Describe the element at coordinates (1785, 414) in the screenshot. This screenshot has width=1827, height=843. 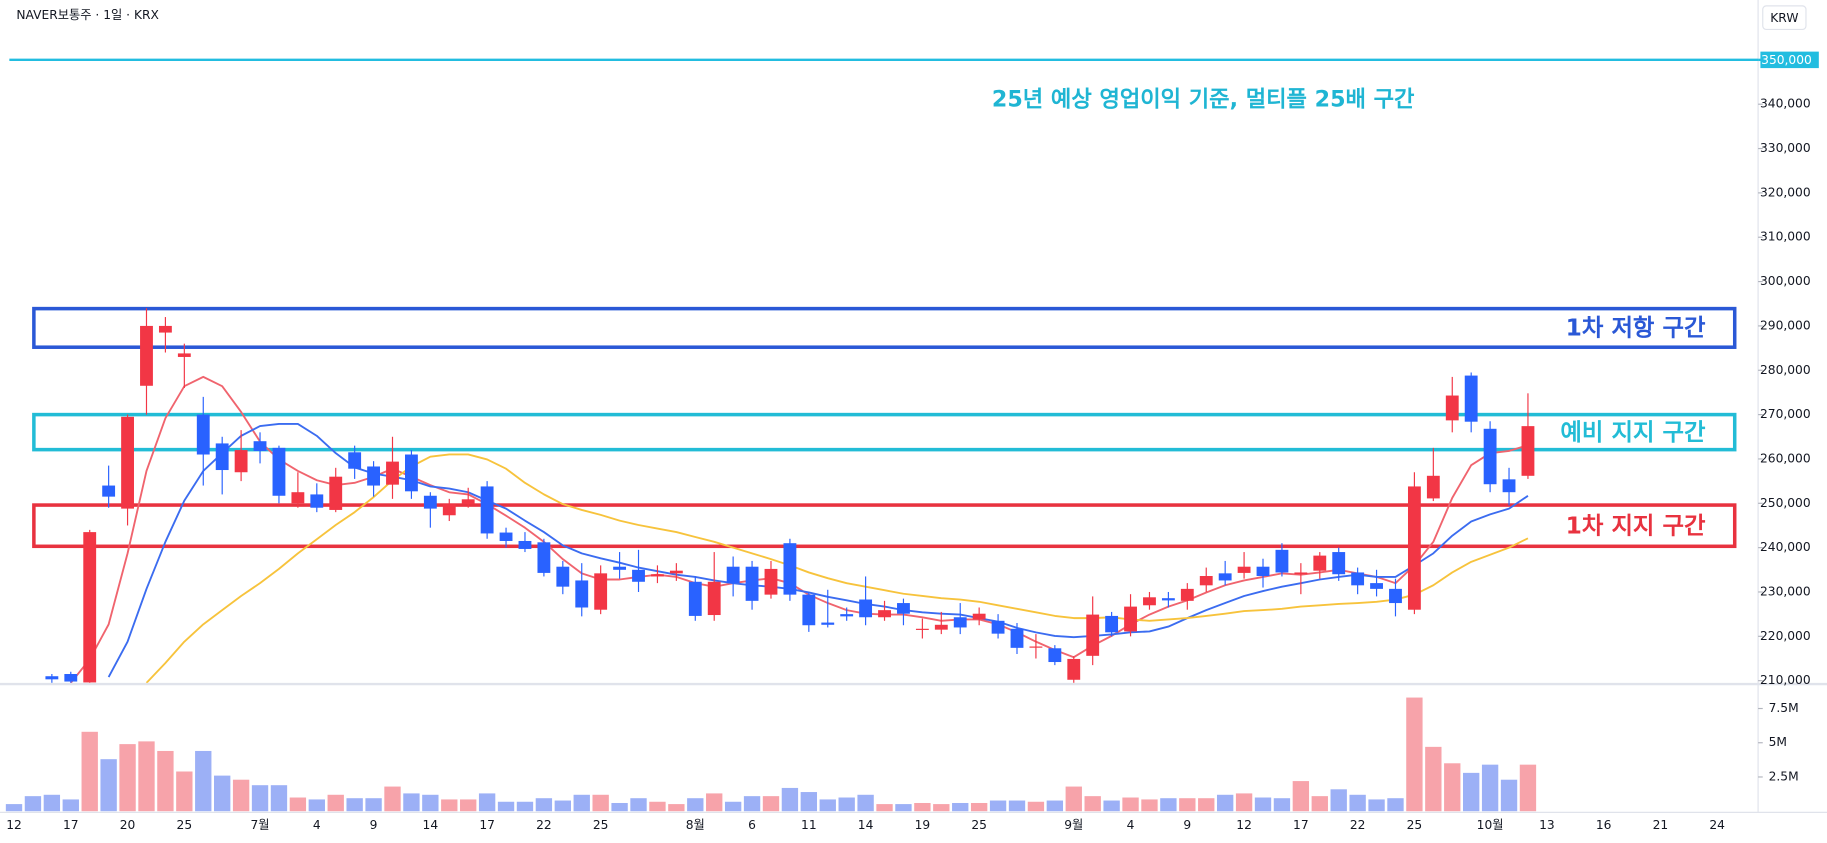
I see `y-tick-label: 270,000` at that location.